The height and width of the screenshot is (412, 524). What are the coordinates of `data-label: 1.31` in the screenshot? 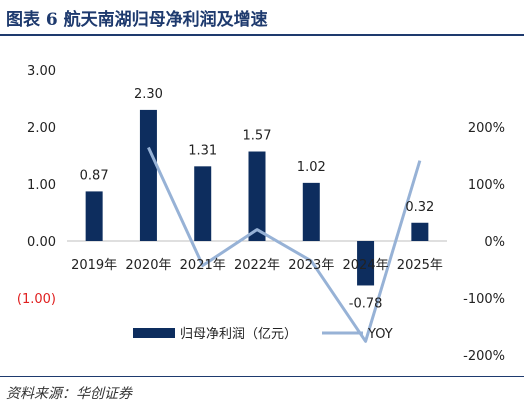 It's located at (202, 150).